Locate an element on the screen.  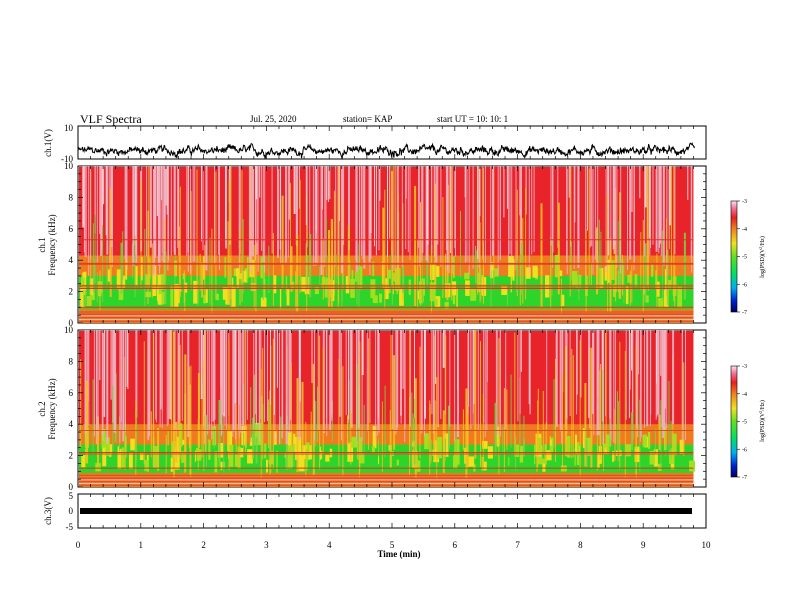
spectrogram-ytick-label: 4 is located at coordinates (71, 424).